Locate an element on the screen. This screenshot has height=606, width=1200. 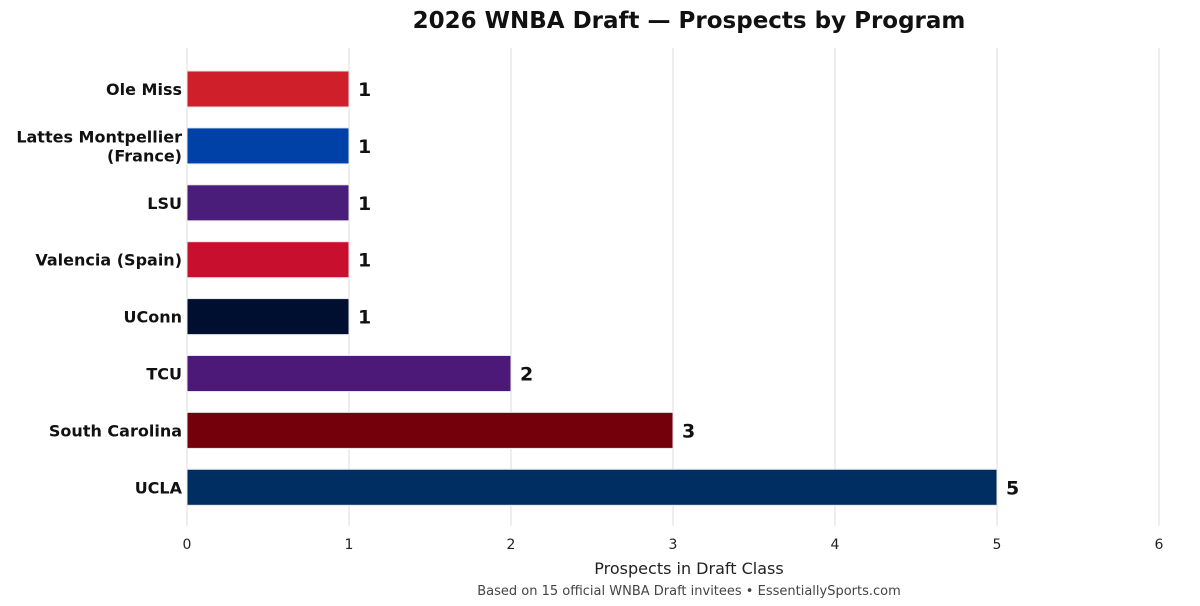
x-tick-label: 1 is located at coordinates (349, 545).